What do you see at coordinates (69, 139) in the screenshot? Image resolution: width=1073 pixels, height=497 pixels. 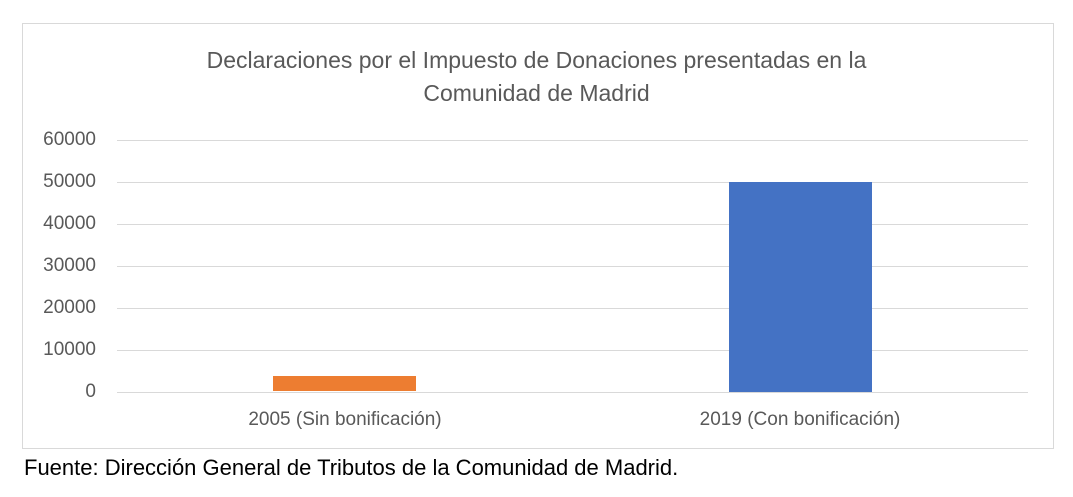 I see `y-tick-label: 60000` at bounding box center [69, 139].